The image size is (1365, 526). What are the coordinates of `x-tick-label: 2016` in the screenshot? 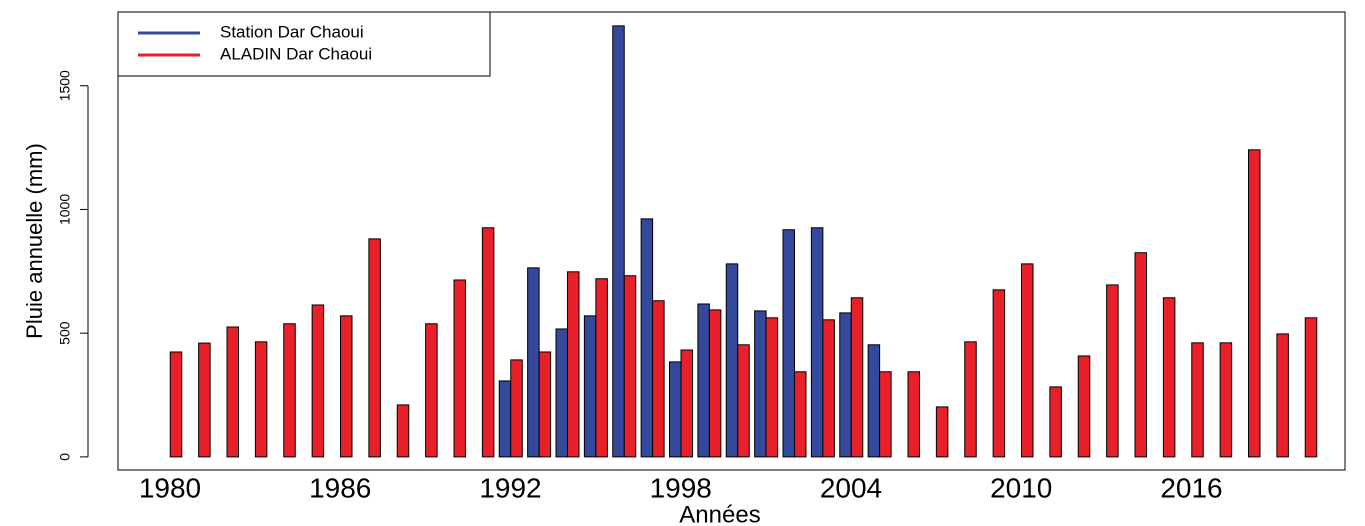 It's located at (1191, 487).